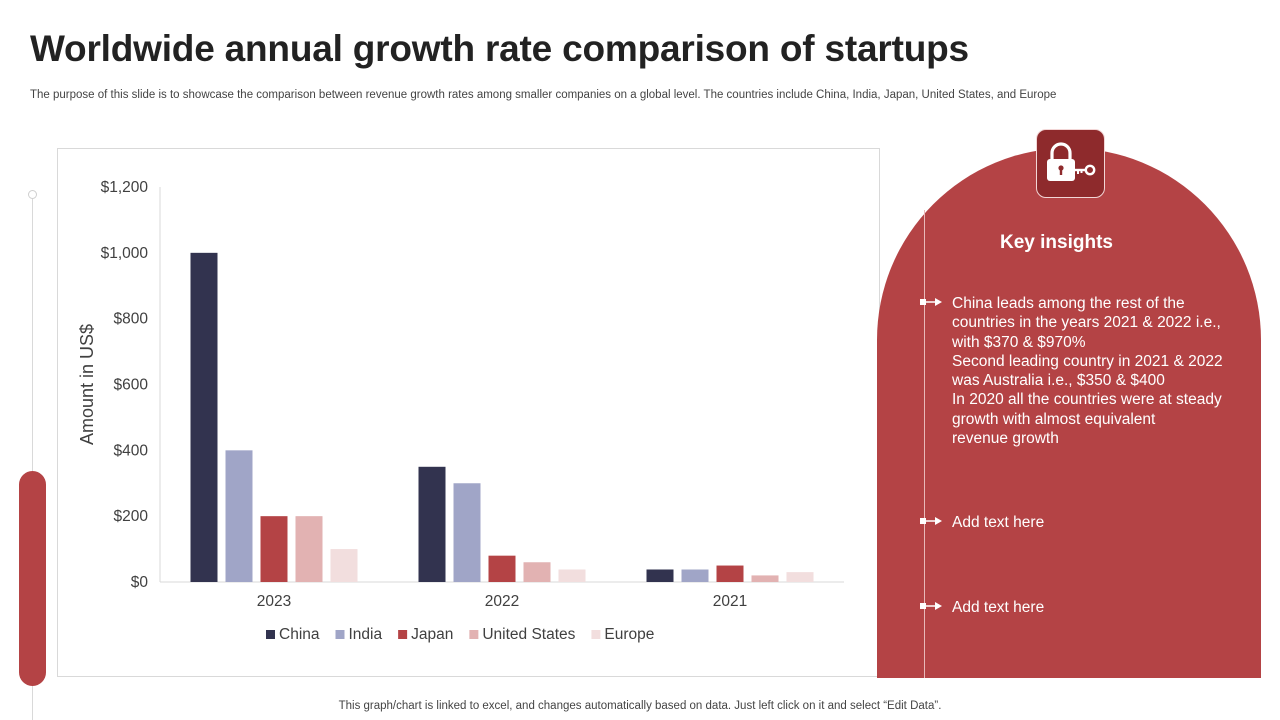 This screenshot has height=720, width=1280. I want to click on insight-line: revenue growth, so click(1005, 439).